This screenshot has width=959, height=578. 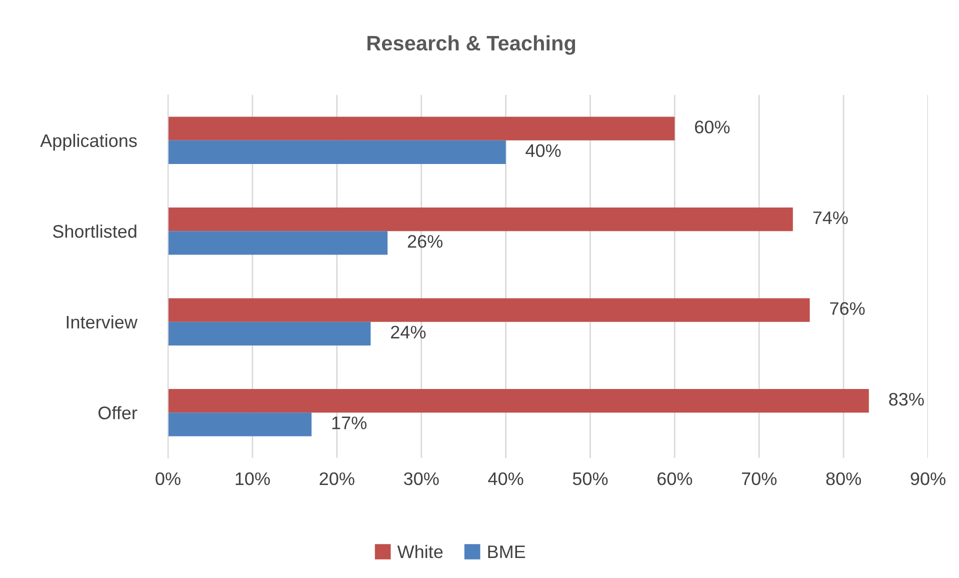 What do you see at coordinates (472, 45) in the screenshot?
I see `chart-title: Research & Teaching` at bounding box center [472, 45].